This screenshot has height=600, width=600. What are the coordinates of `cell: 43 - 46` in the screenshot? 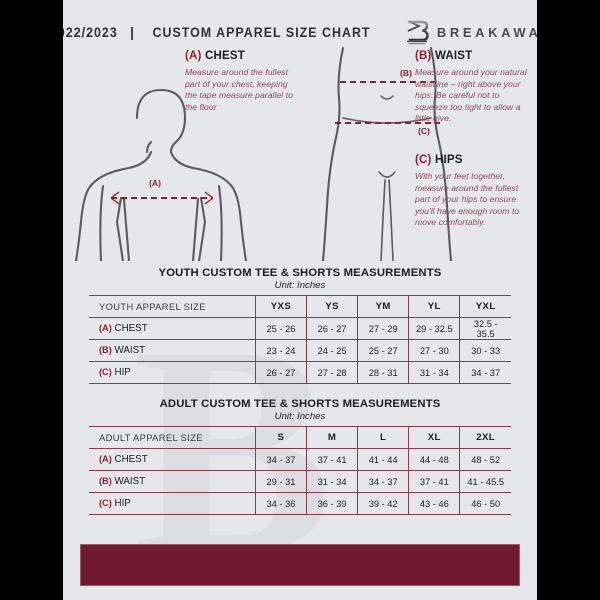 It's located at (434, 503).